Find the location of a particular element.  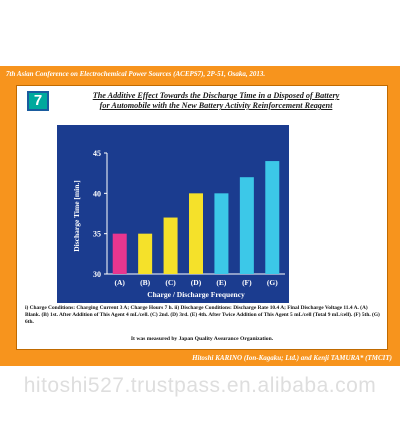

bars is located at coordinates (196, 217).